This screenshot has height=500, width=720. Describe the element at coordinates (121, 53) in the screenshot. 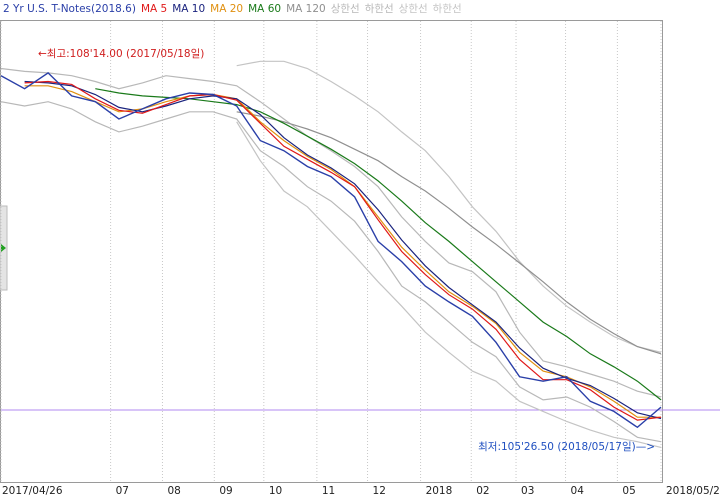

I see `annotation: ←최고:108'14.00 (2017/05/18일)` at that location.